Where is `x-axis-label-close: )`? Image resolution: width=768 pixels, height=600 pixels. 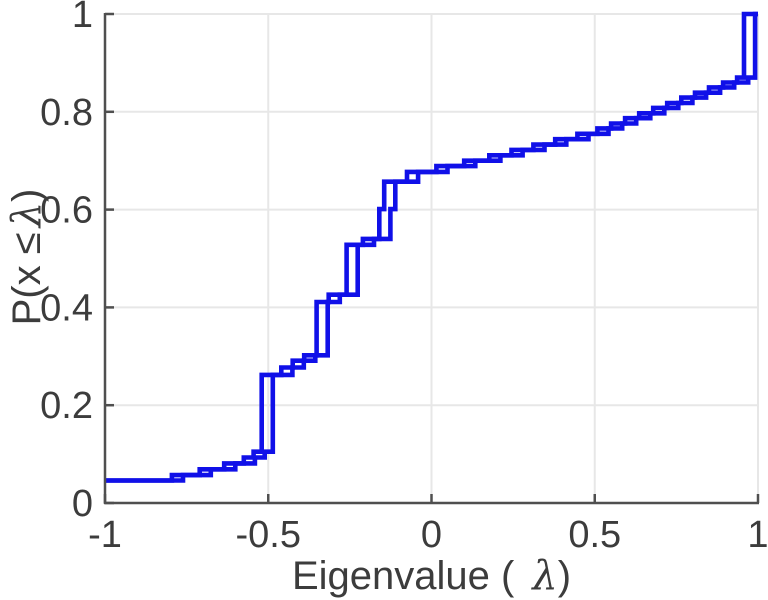 x-axis-label-close: ) is located at coordinates (564, 576).